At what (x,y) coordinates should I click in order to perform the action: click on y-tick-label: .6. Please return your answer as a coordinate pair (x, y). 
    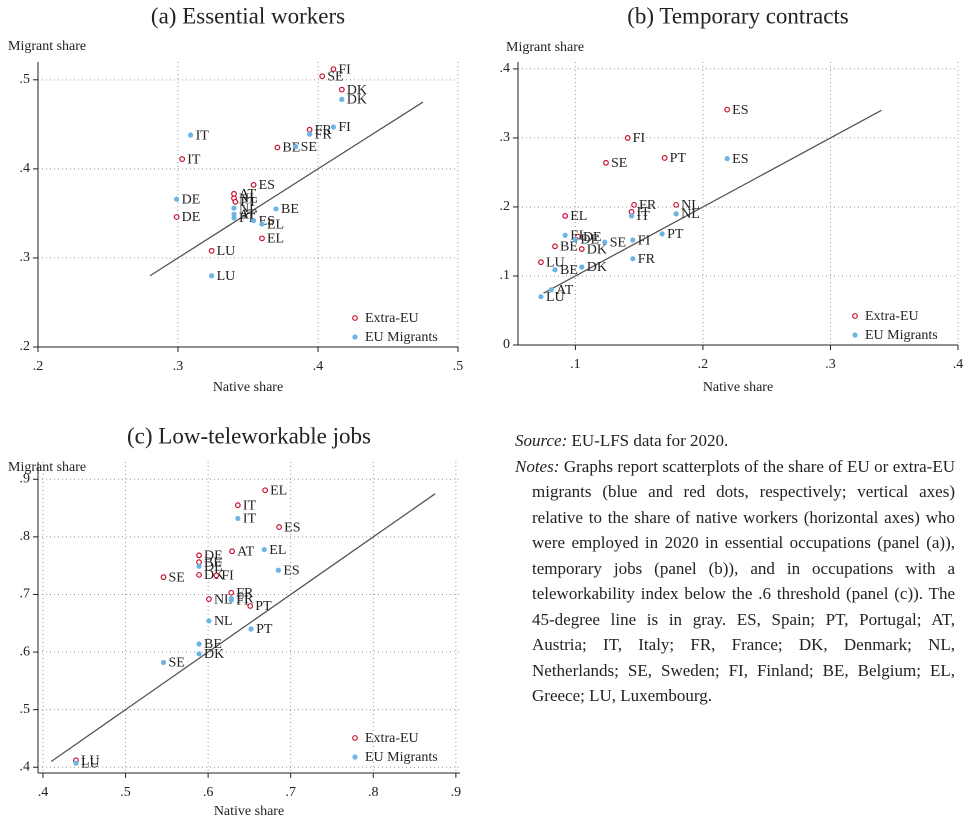
    Looking at the image, I should click on (25, 651).